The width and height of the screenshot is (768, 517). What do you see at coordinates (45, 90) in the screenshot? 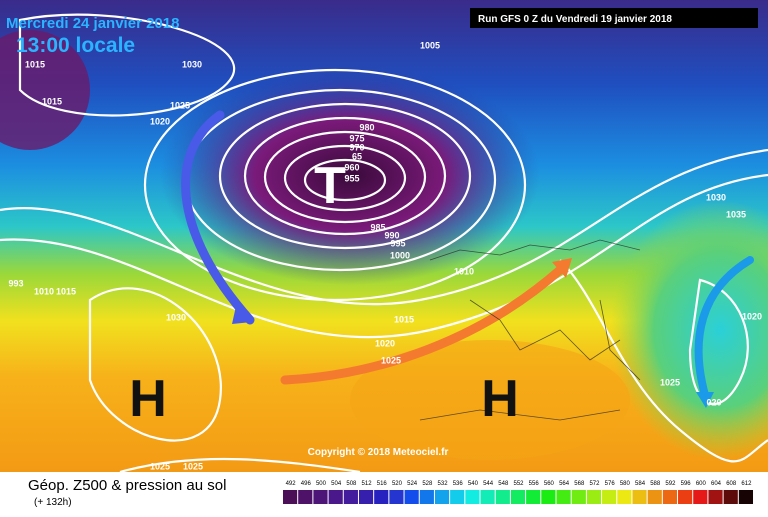
I see `low-area` at bounding box center [45, 90].